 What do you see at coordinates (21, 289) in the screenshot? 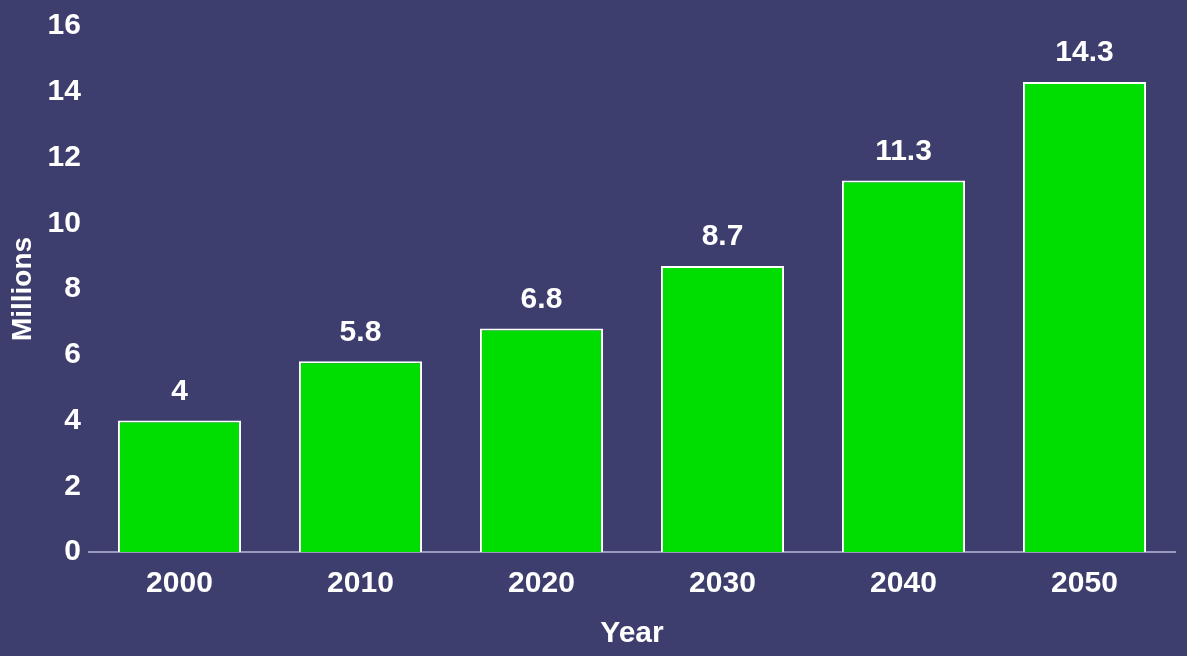
I see `y-axis-title: Millions` at bounding box center [21, 289].